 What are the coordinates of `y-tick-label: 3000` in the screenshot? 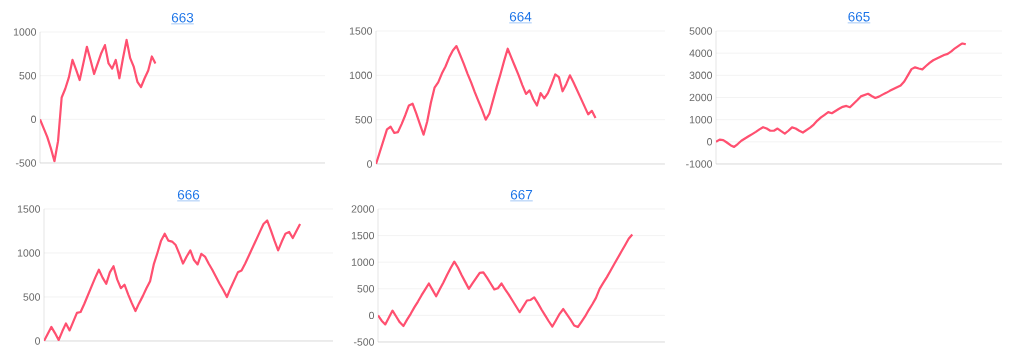 It's located at (701, 75).